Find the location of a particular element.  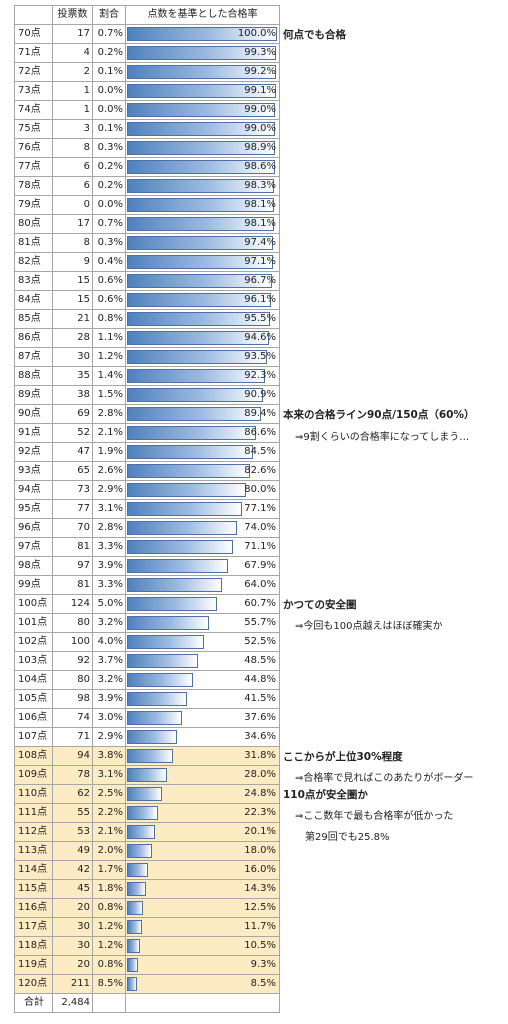

votes-cell: 30 is located at coordinates (72, 927).